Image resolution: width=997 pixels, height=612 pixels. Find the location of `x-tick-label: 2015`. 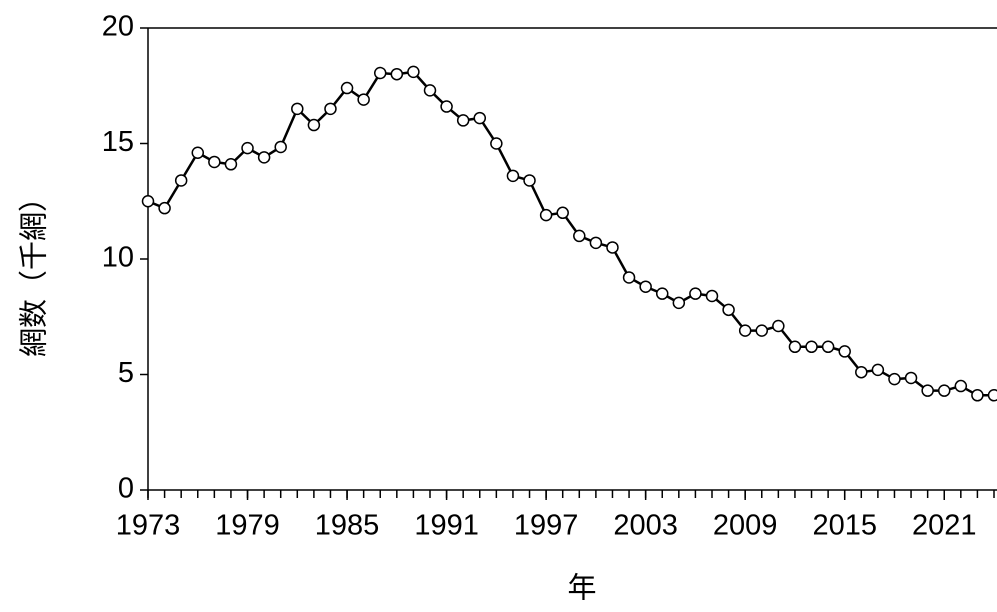

x-tick-label: 2015 is located at coordinates (844, 526).